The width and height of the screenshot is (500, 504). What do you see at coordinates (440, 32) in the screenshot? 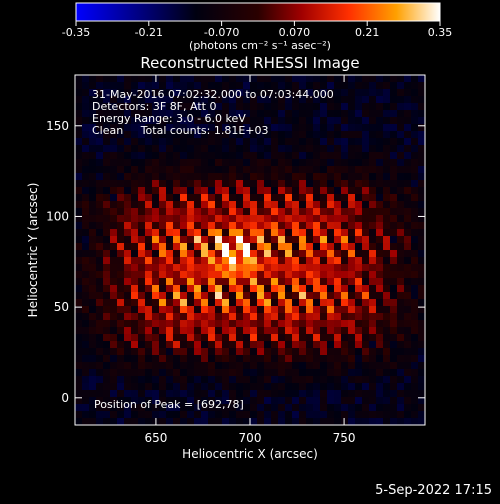
I see `colorbar-tick-label: 0.35` at bounding box center [440, 32].